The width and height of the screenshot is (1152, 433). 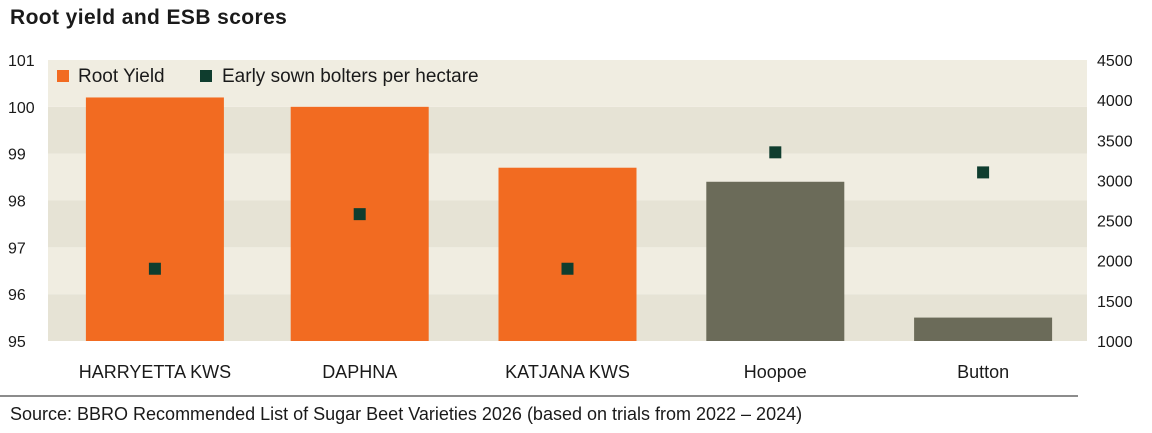 I want to click on point-hoopoe, so click(x=775, y=152).